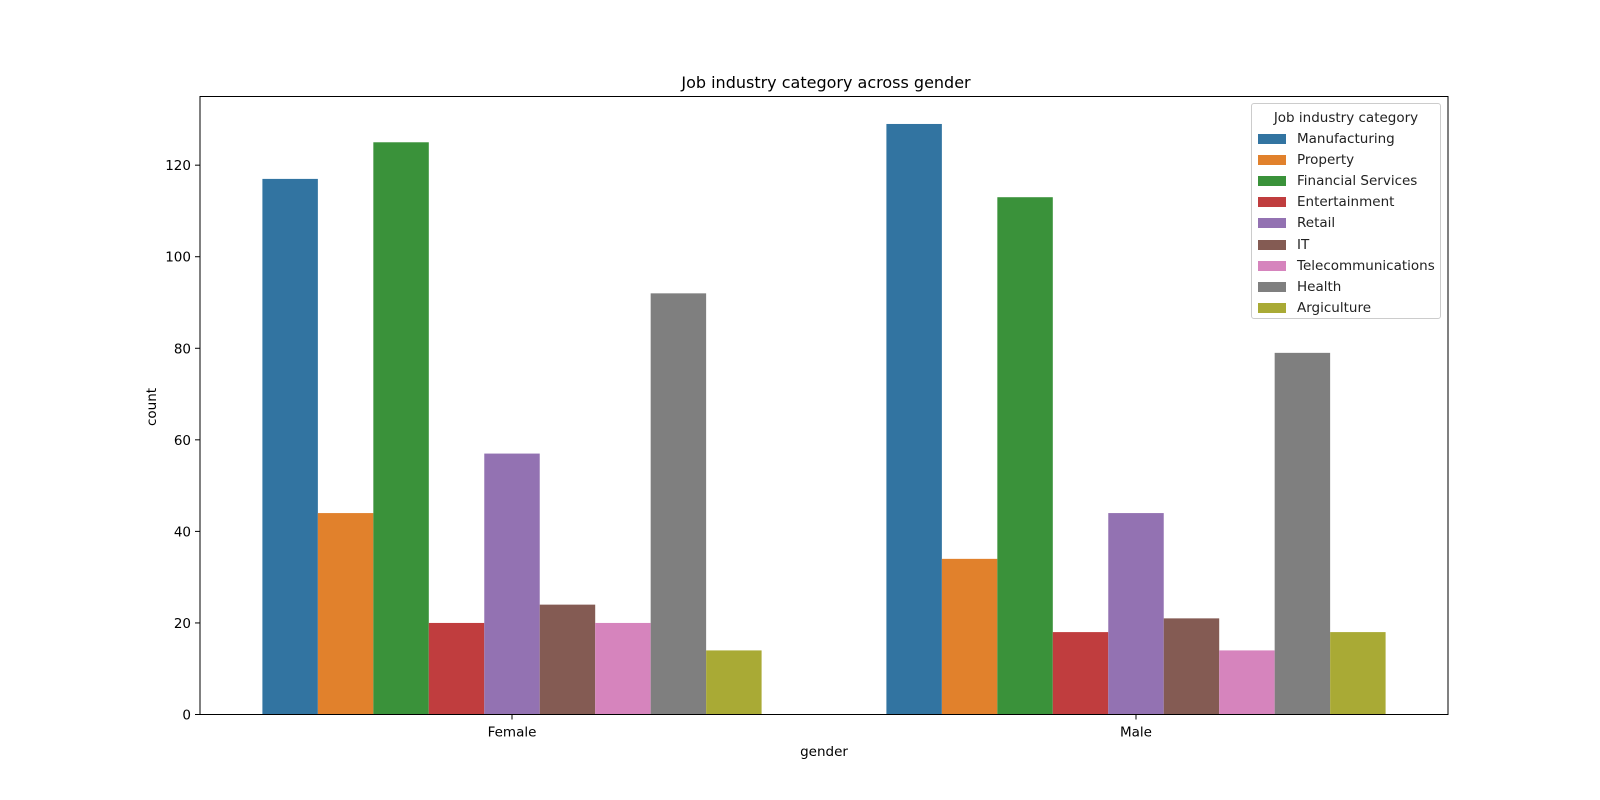 This screenshot has height=800, width=1600. What do you see at coordinates (1346, 118) in the screenshot?
I see `legend-title: Job industry category` at bounding box center [1346, 118].